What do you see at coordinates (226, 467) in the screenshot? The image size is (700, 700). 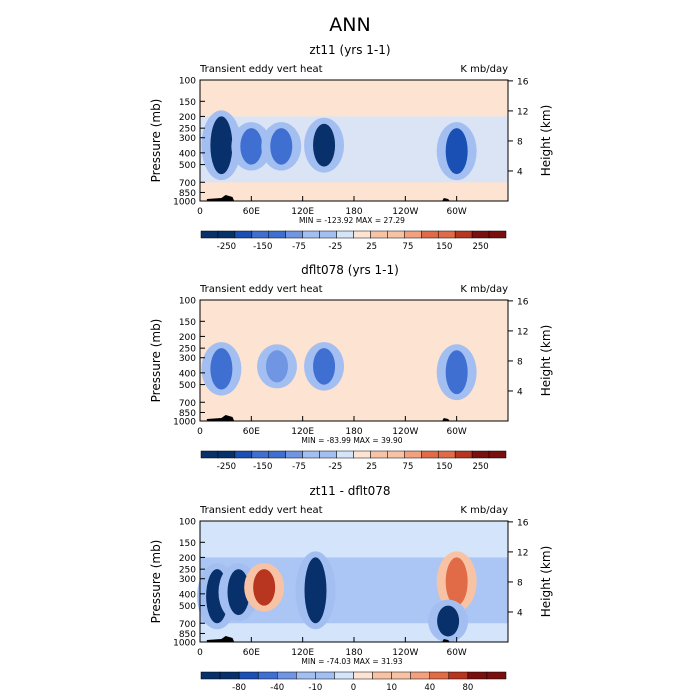 I see `colorbar-label: -250` at bounding box center [226, 467].